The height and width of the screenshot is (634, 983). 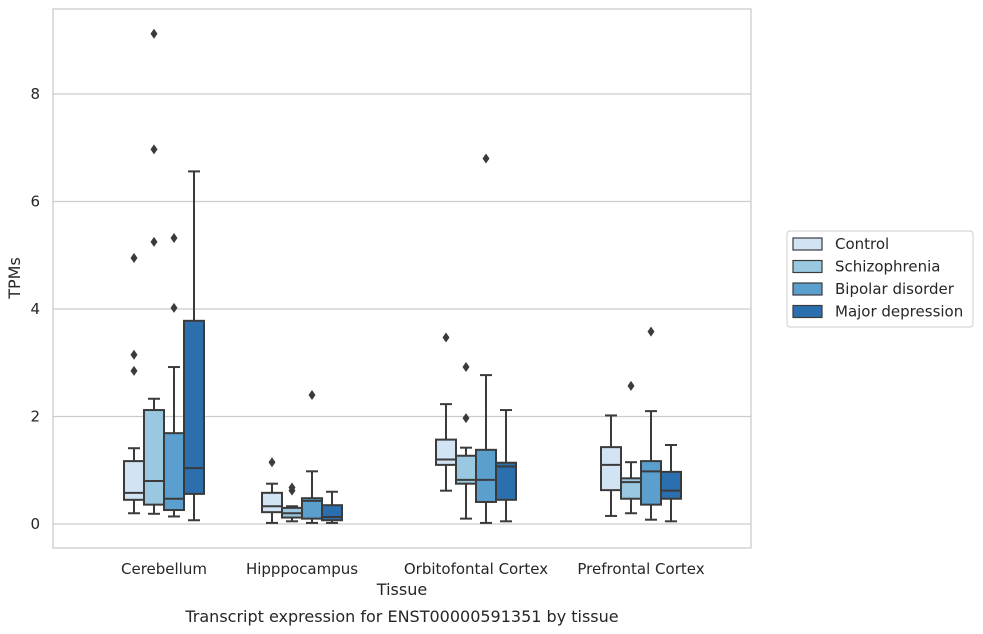 I want to click on legend-label: Bipolar disorder, so click(x=895, y=289).